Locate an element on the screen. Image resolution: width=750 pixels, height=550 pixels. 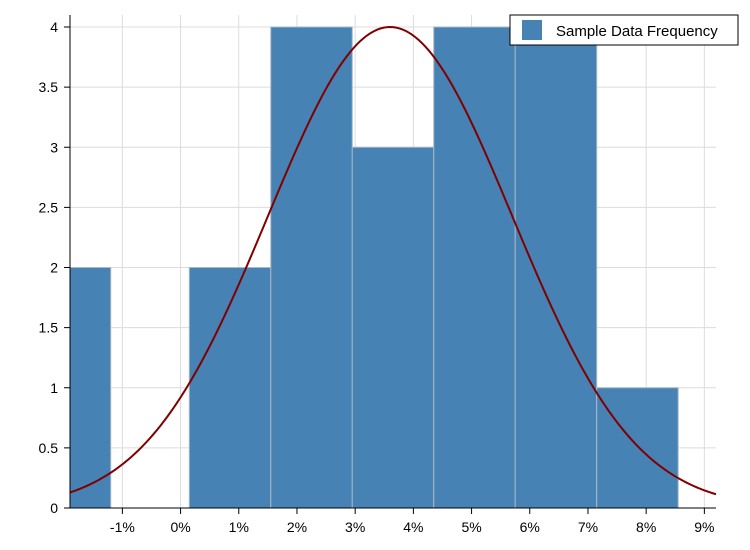
y-tick-label: 3 is located at coordinates (54, 147).